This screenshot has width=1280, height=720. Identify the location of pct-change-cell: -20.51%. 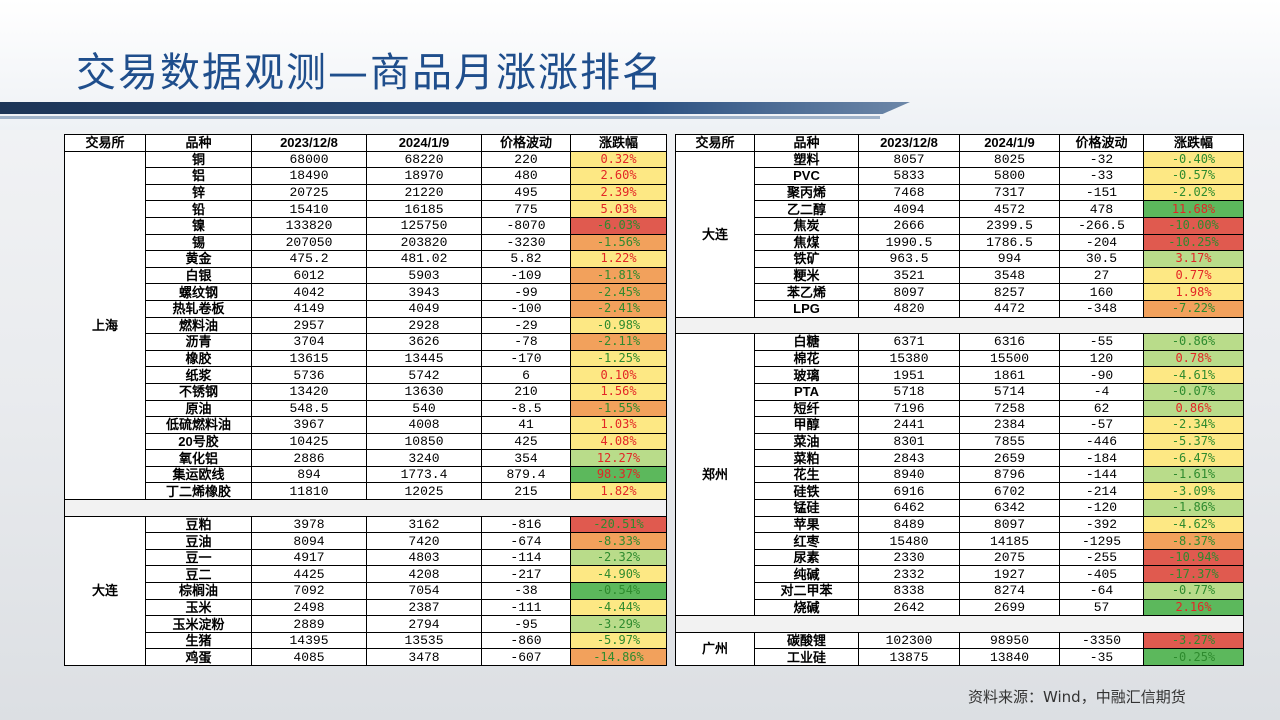
(618, 524).